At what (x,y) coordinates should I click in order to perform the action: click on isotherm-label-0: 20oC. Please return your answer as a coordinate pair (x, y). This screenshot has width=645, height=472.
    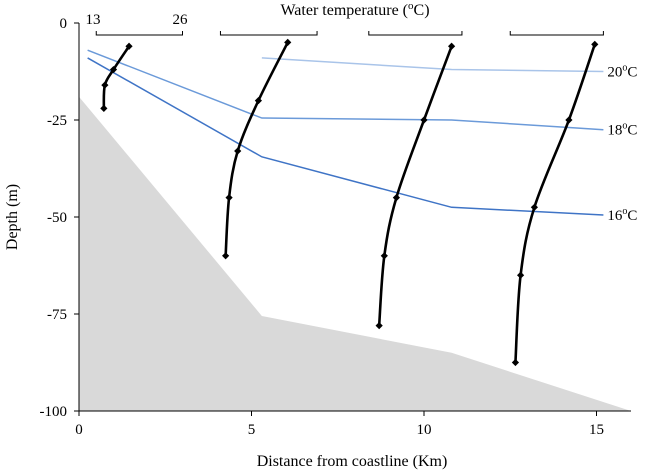
    Looking at the image, I should click on (622, 72).